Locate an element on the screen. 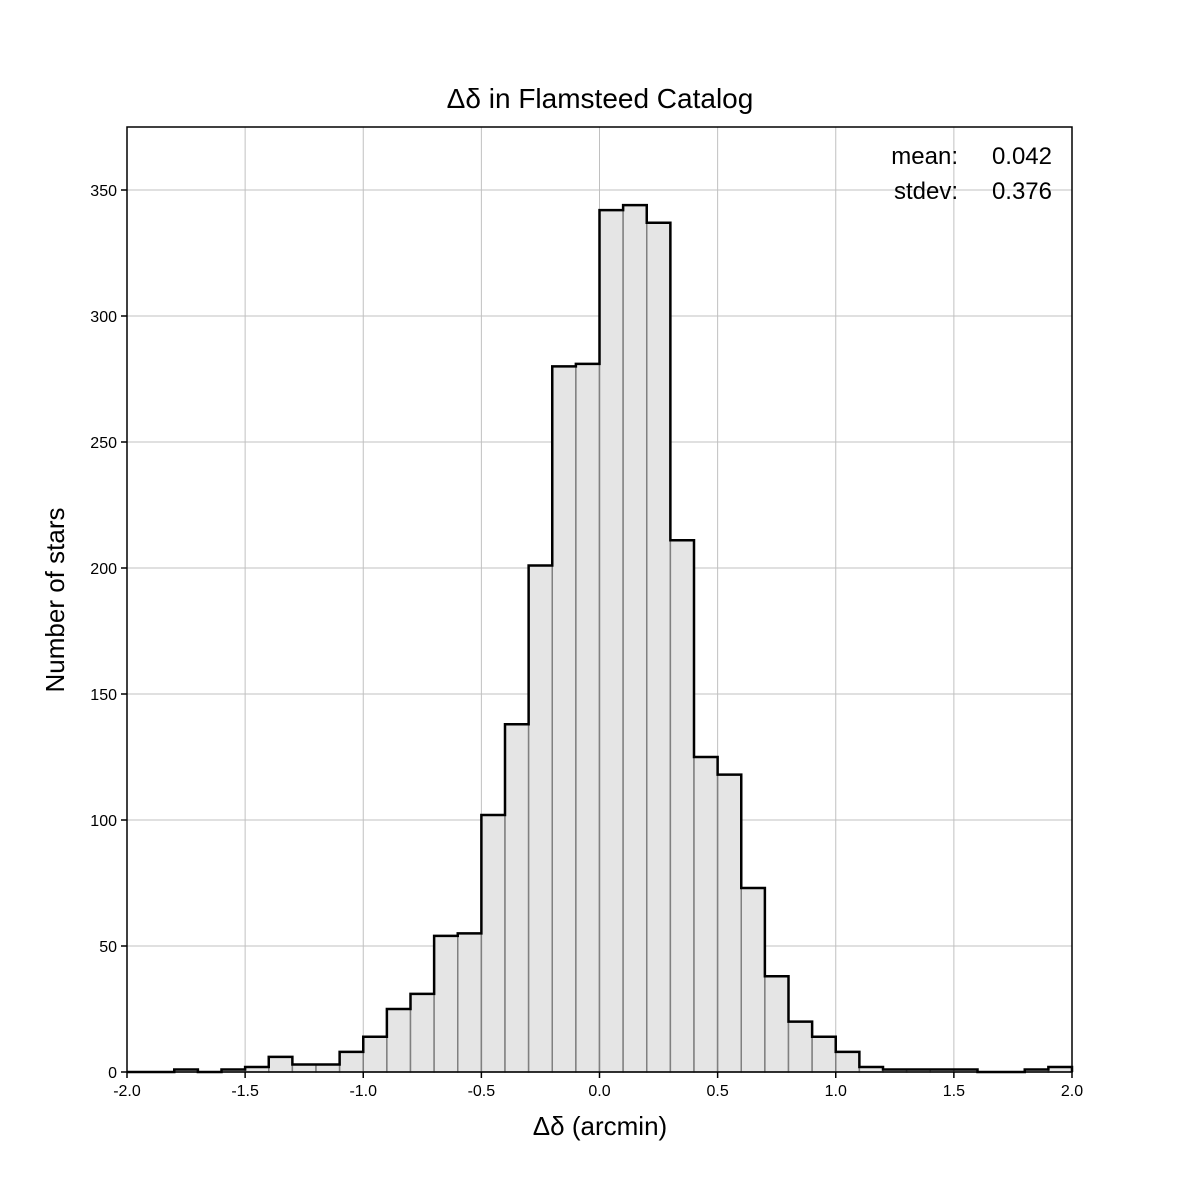  chart-title: Δδ in Flamsteed Catalog is located at coordinates (600, 98).